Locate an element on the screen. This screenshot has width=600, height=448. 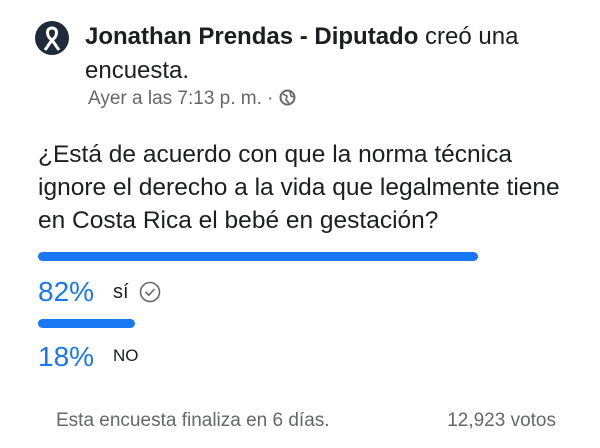
poll-footer: Esta encuesta finaliza en 6 días. is located at coordinates (193, 420).